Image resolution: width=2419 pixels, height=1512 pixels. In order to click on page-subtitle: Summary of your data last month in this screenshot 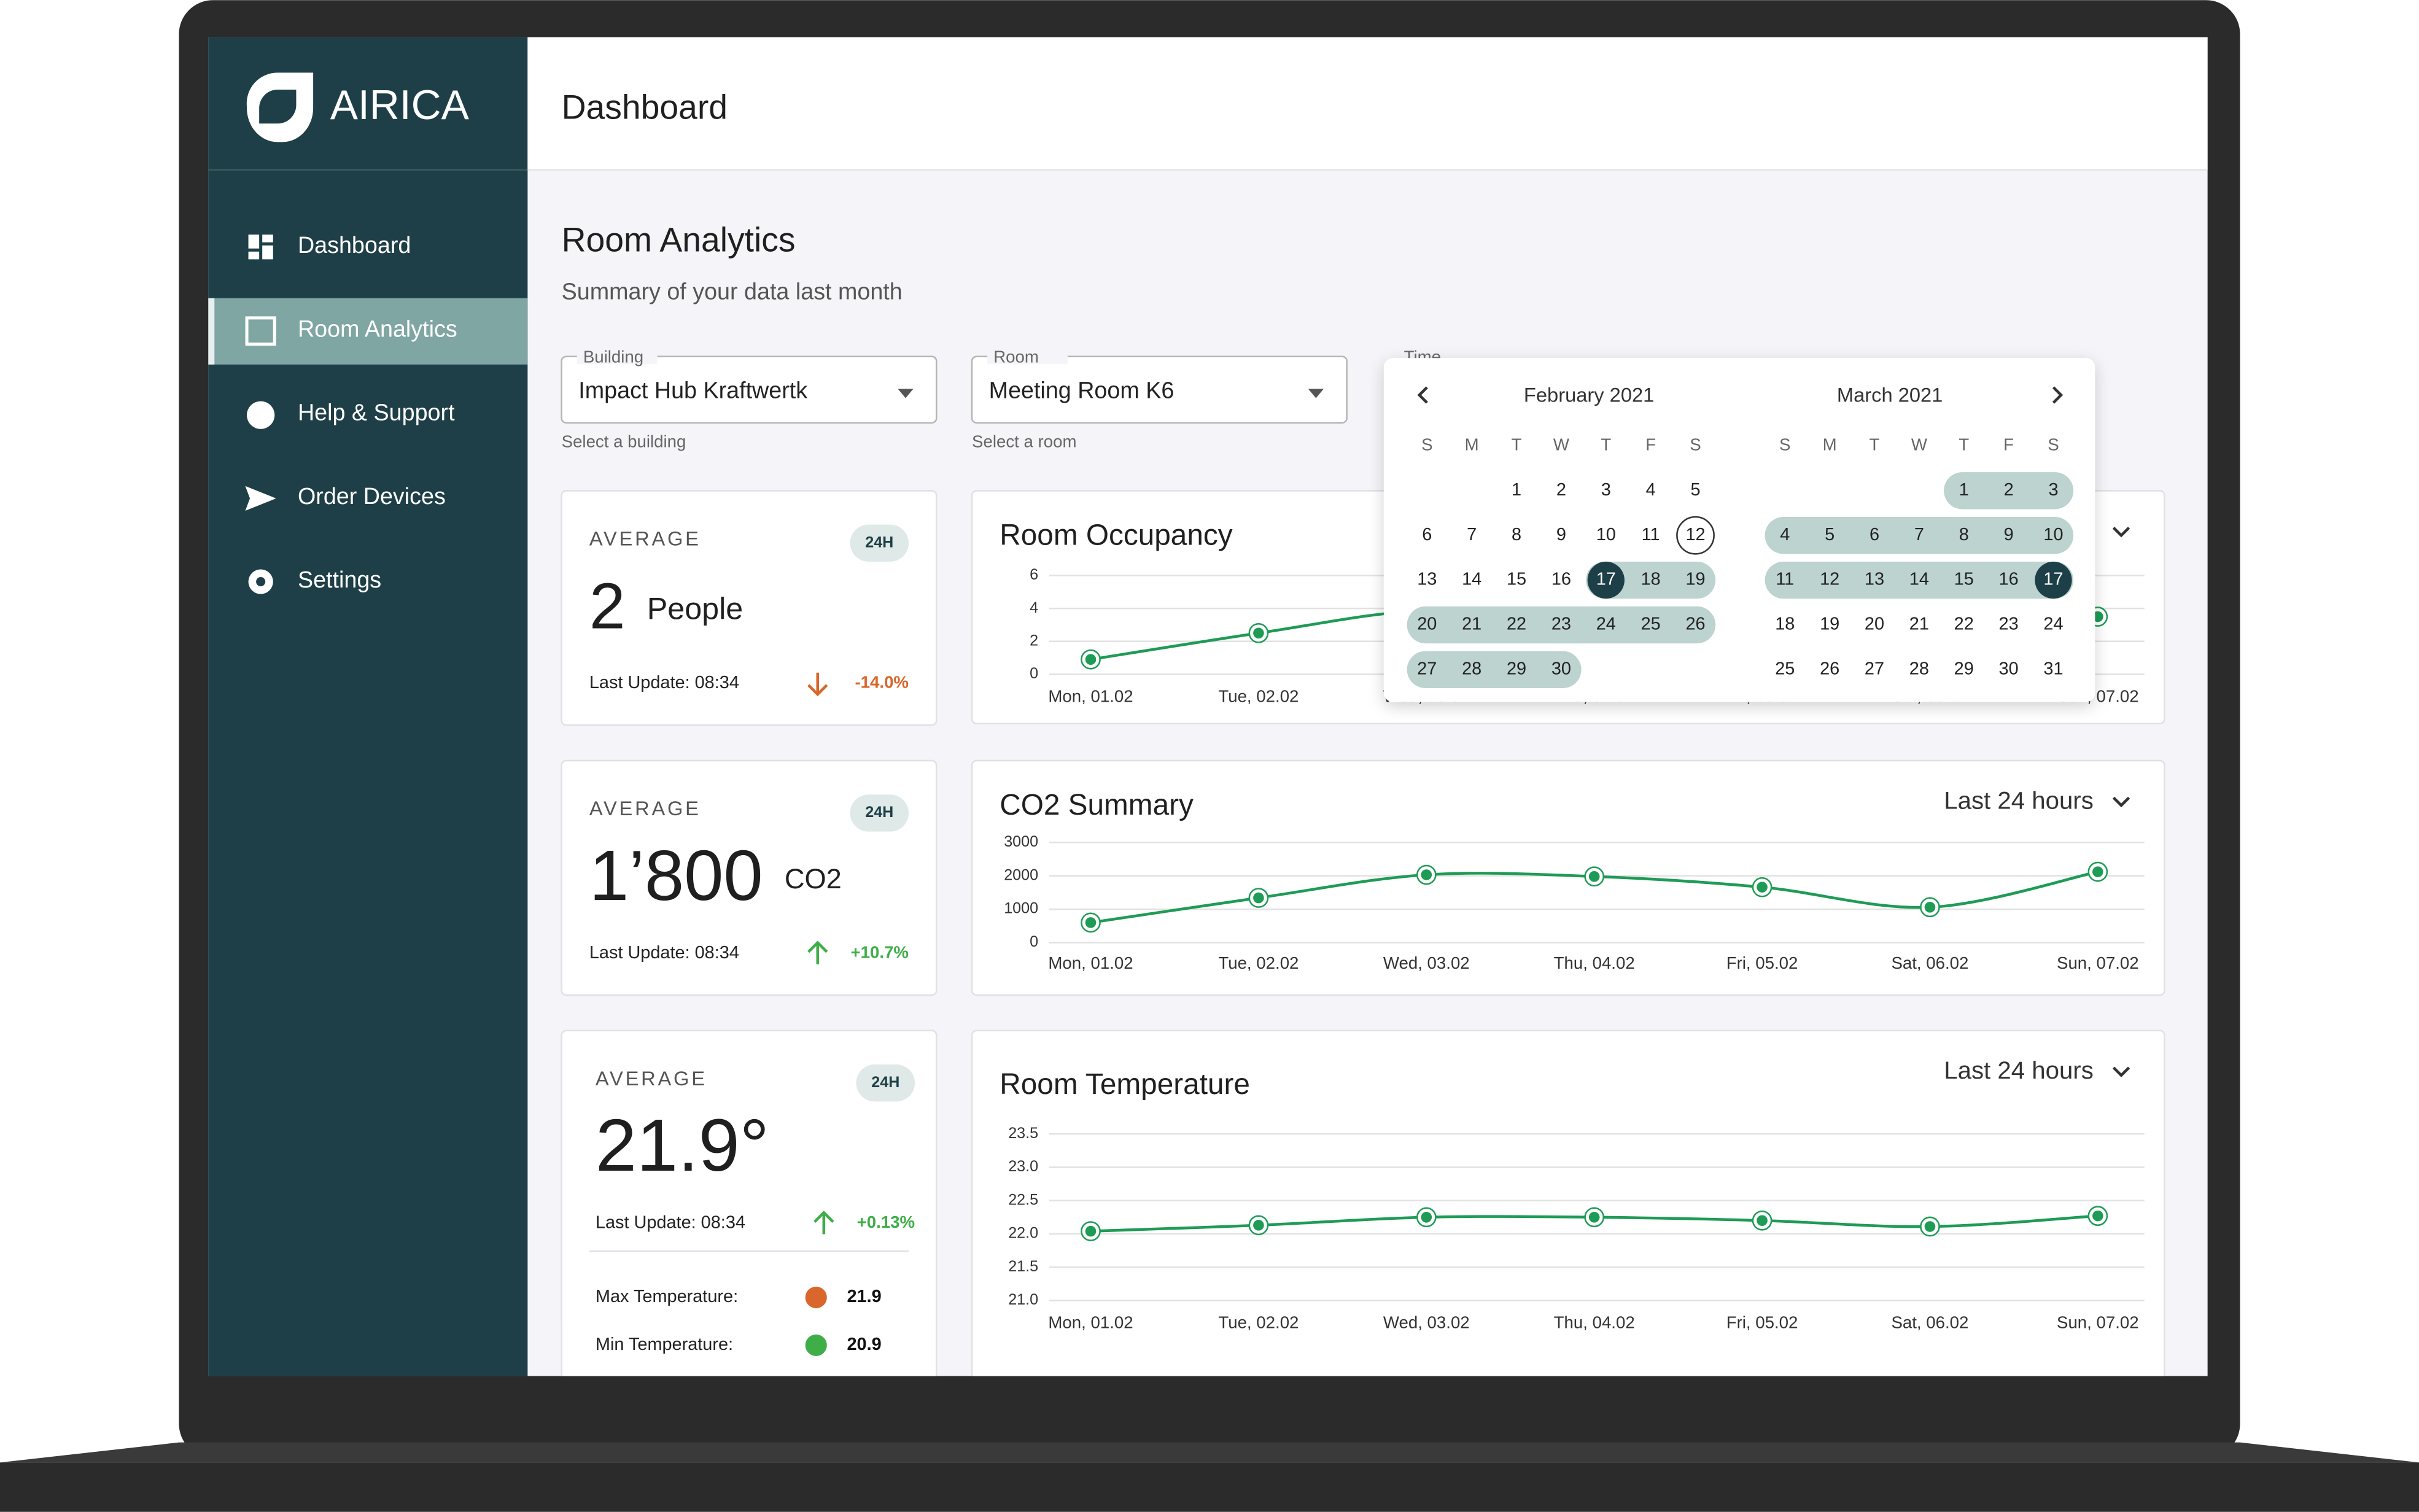, I will do `click(732, 291)`.